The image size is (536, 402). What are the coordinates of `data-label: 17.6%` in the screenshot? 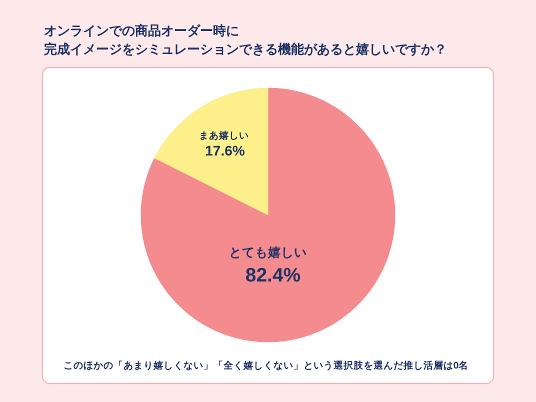 It's located at (225, 150).